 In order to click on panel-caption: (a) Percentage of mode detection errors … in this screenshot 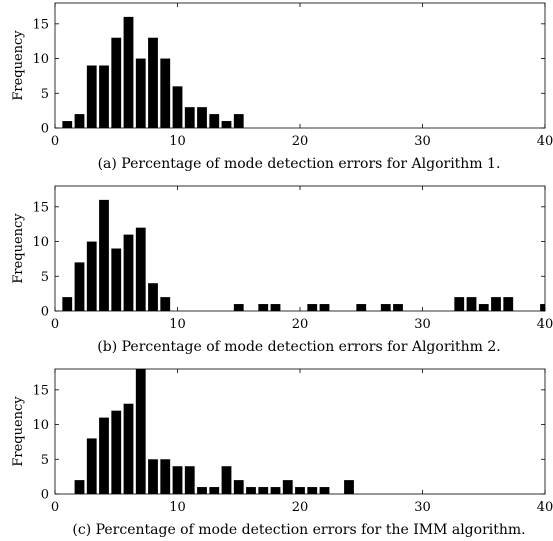, I will do `click(299, 164)`.